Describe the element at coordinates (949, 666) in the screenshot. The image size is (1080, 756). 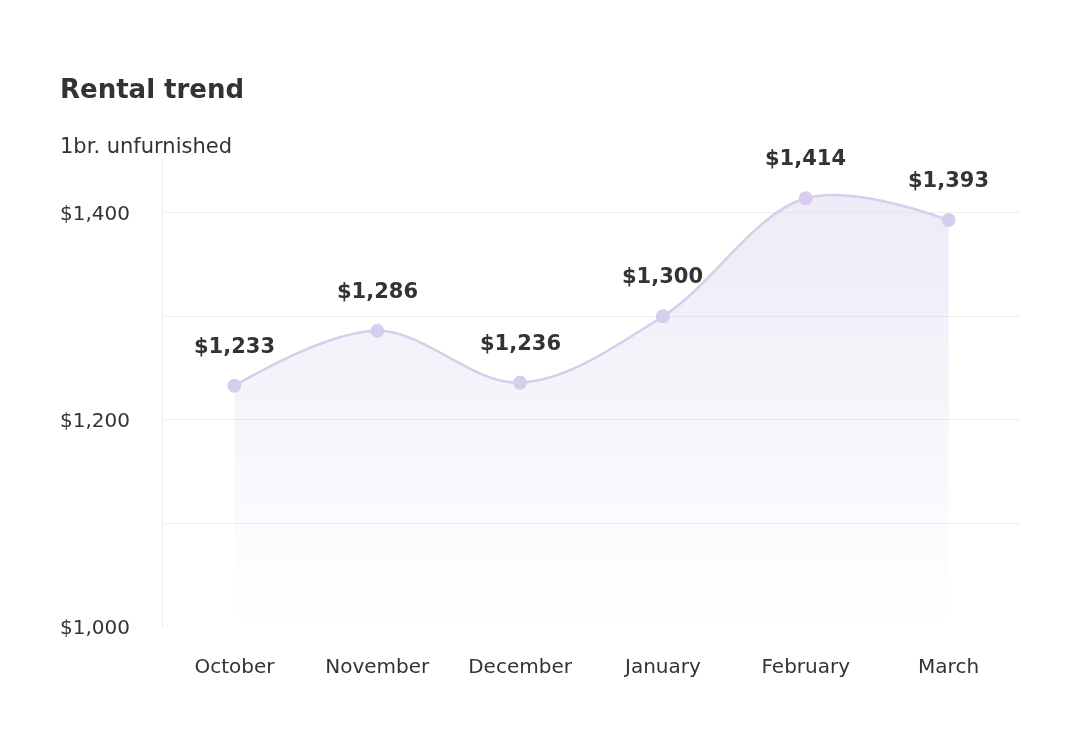
I see `x-tick-label: March` at that location.